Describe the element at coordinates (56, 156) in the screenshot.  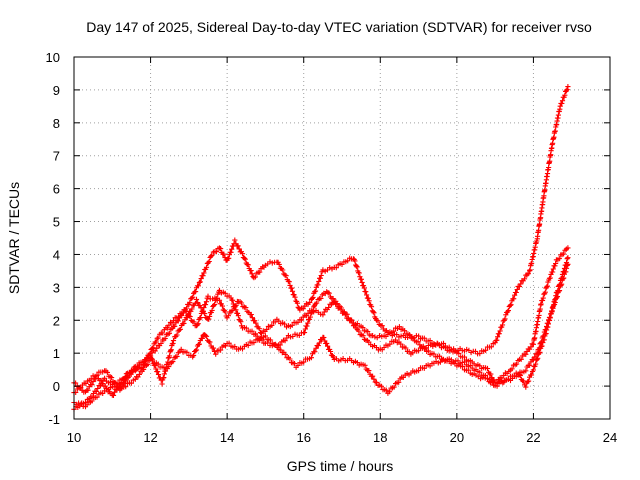
I see `y-tick-label-8: 7` at that location.